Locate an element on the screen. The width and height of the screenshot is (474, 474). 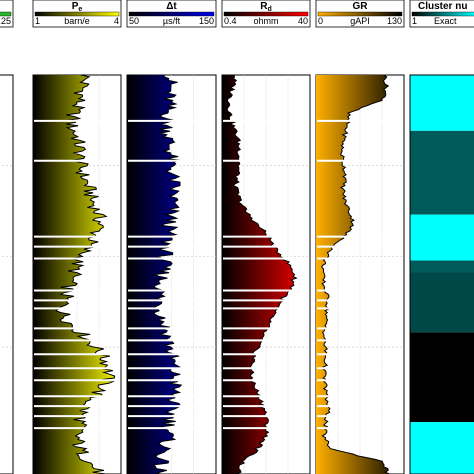
track-header-cluster: Cluster nu1 Exact is located at coordinates (441, 14).